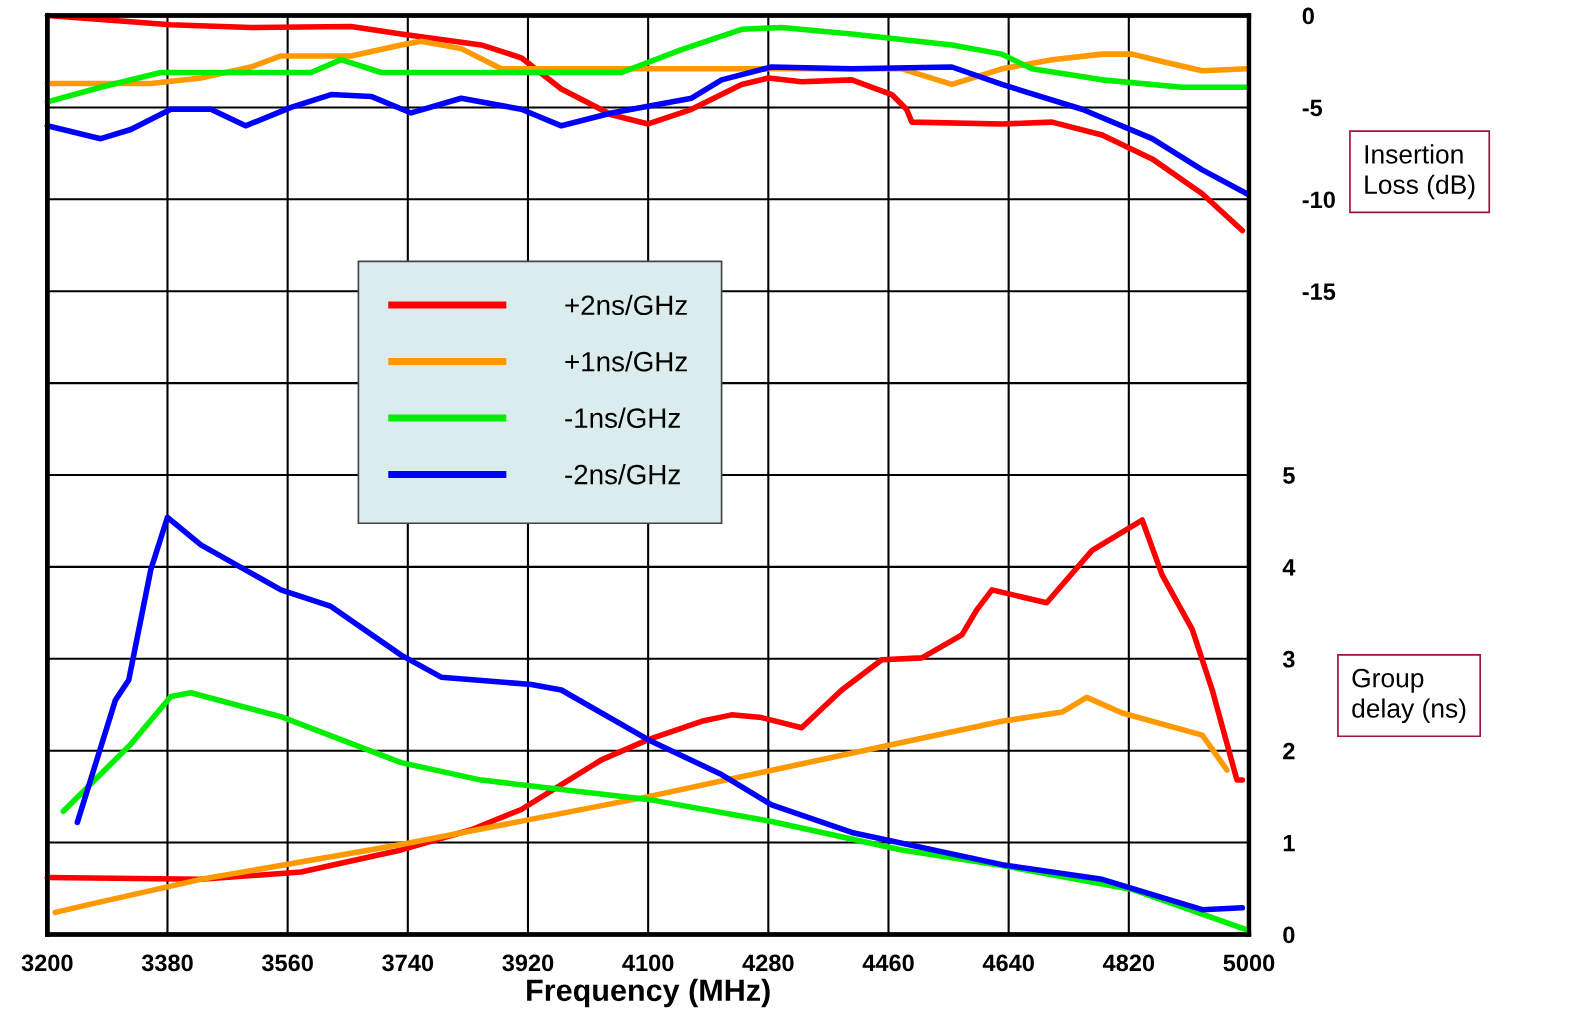 Image resolution: width=1577 pixels, height=1036 pixels. I want to click on x-tick-label: 3200, so click(47, 963).